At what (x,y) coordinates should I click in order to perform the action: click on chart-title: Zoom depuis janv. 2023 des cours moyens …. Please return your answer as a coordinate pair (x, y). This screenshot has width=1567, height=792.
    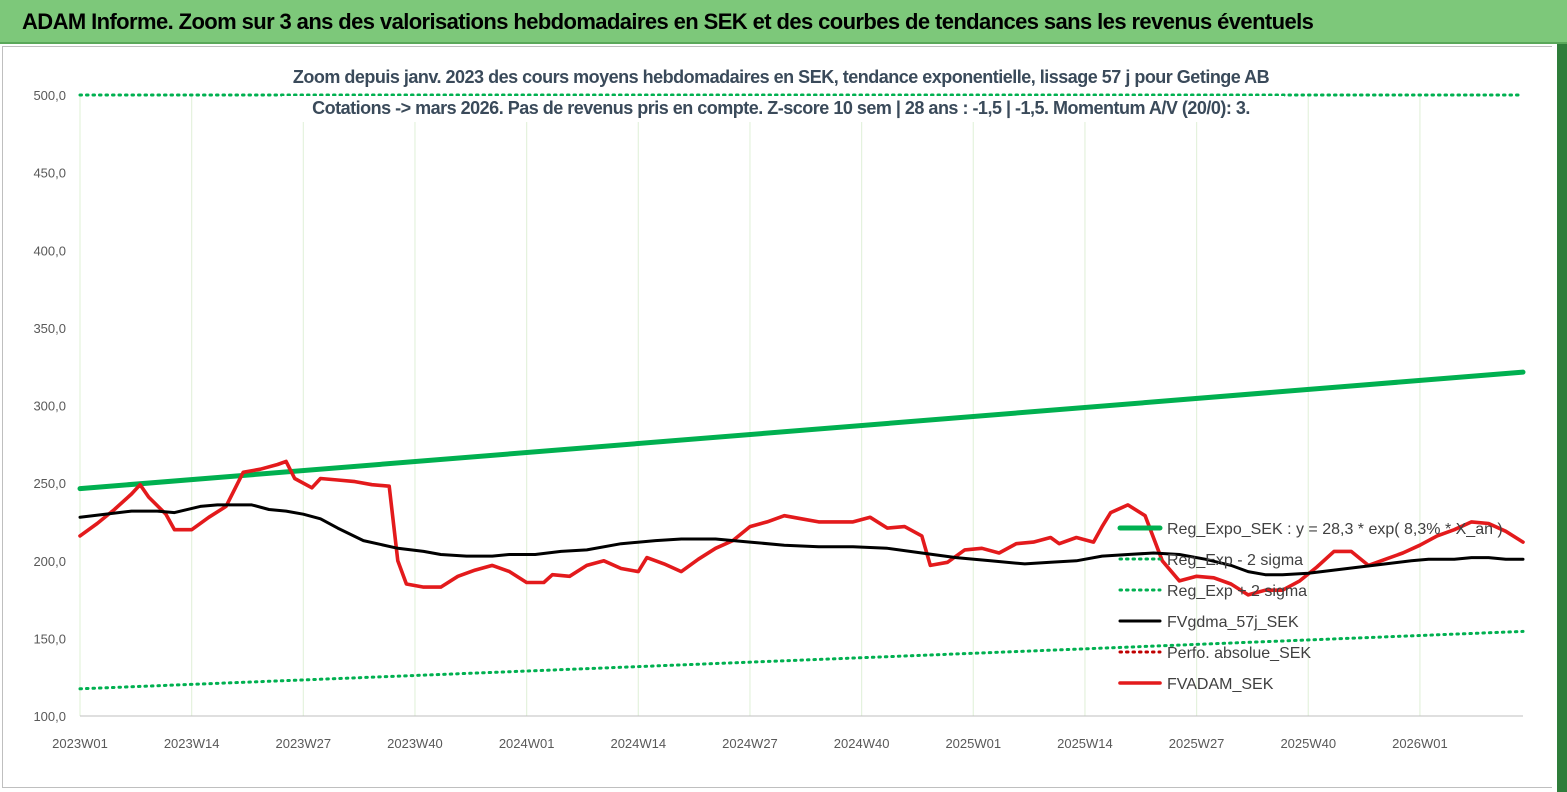
    Looking at the image, I should click on (783, 93).